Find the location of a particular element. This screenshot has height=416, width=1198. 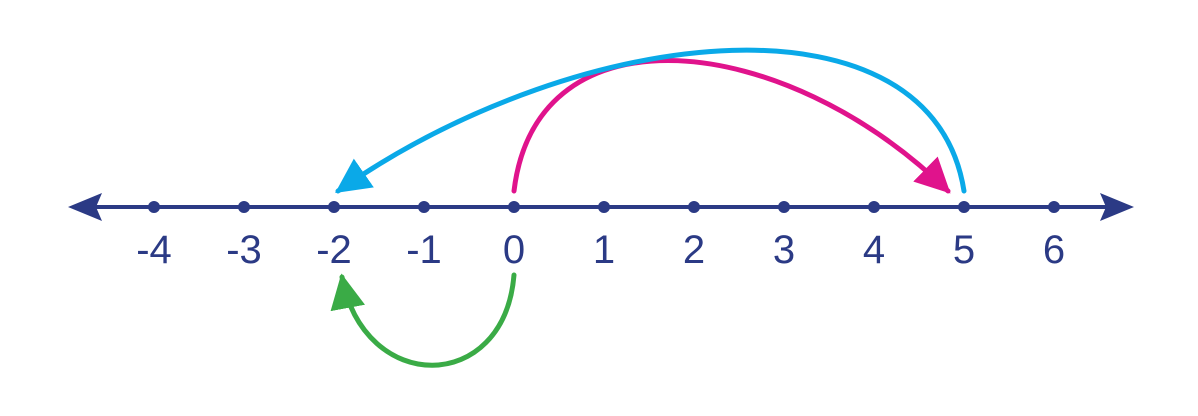

tick-label: 1 is located at coordinates (604, 250).